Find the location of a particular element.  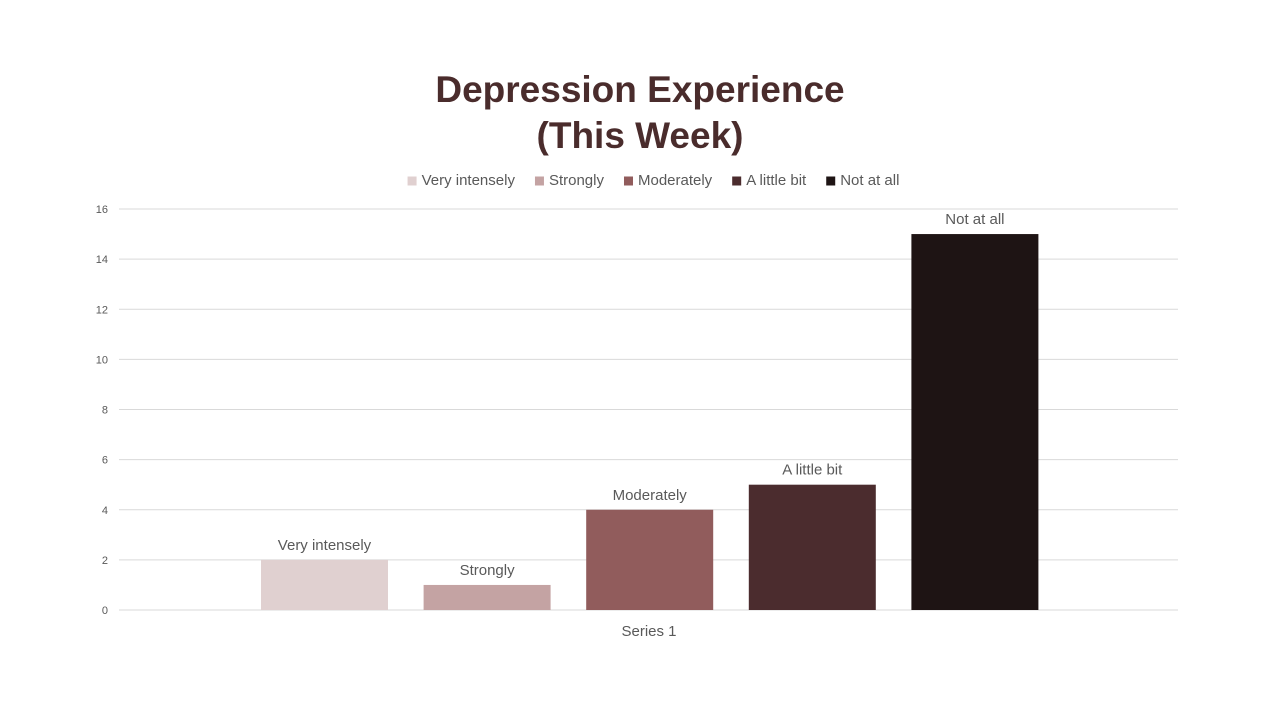

y-tick-label: 16 is located at coordinates (102, 210).